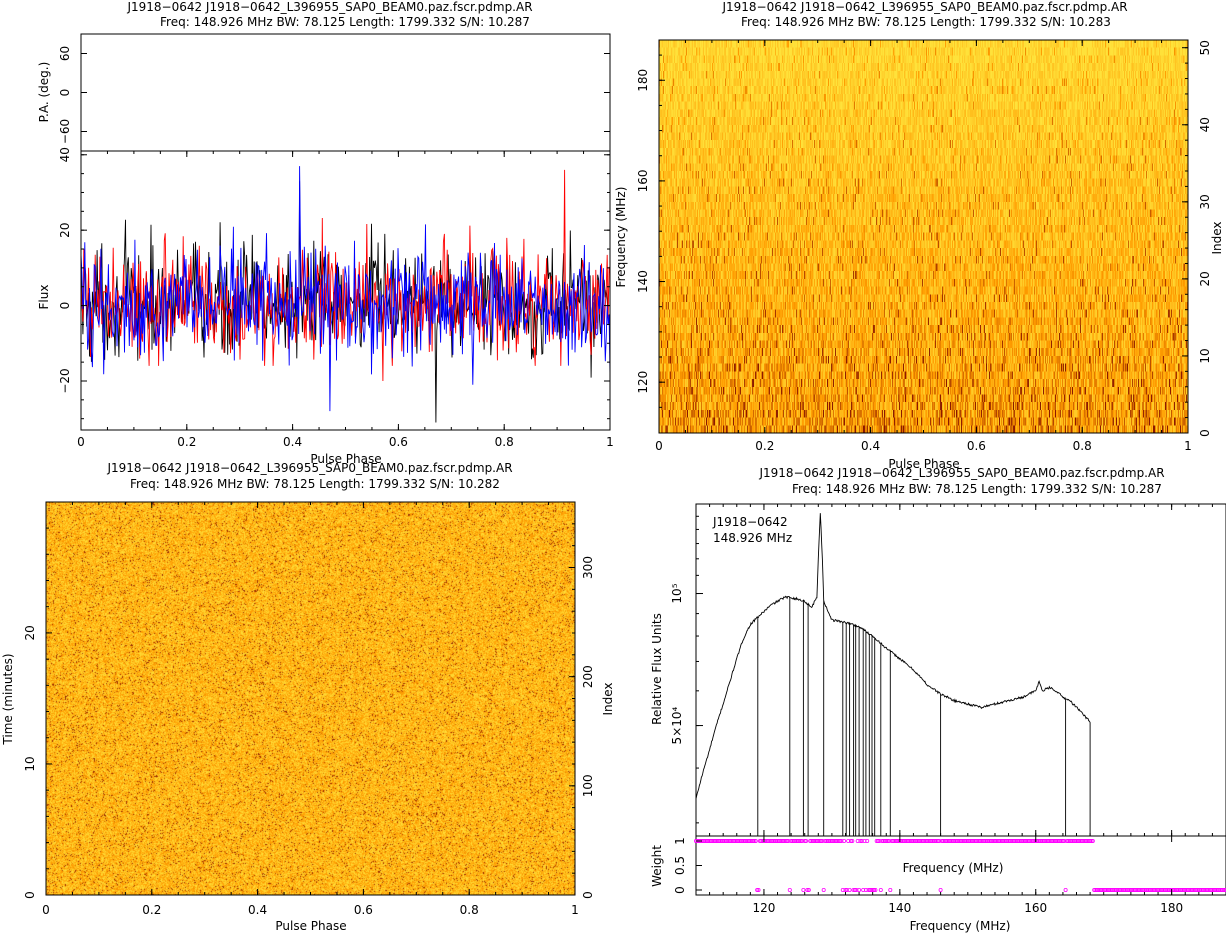 Image resolution: width=1226 pixels, height=935 pixels. Describe the element at coordinates (8, 699) in the screenshot. I see `y-axis-label: Time (minutes)` at that location.